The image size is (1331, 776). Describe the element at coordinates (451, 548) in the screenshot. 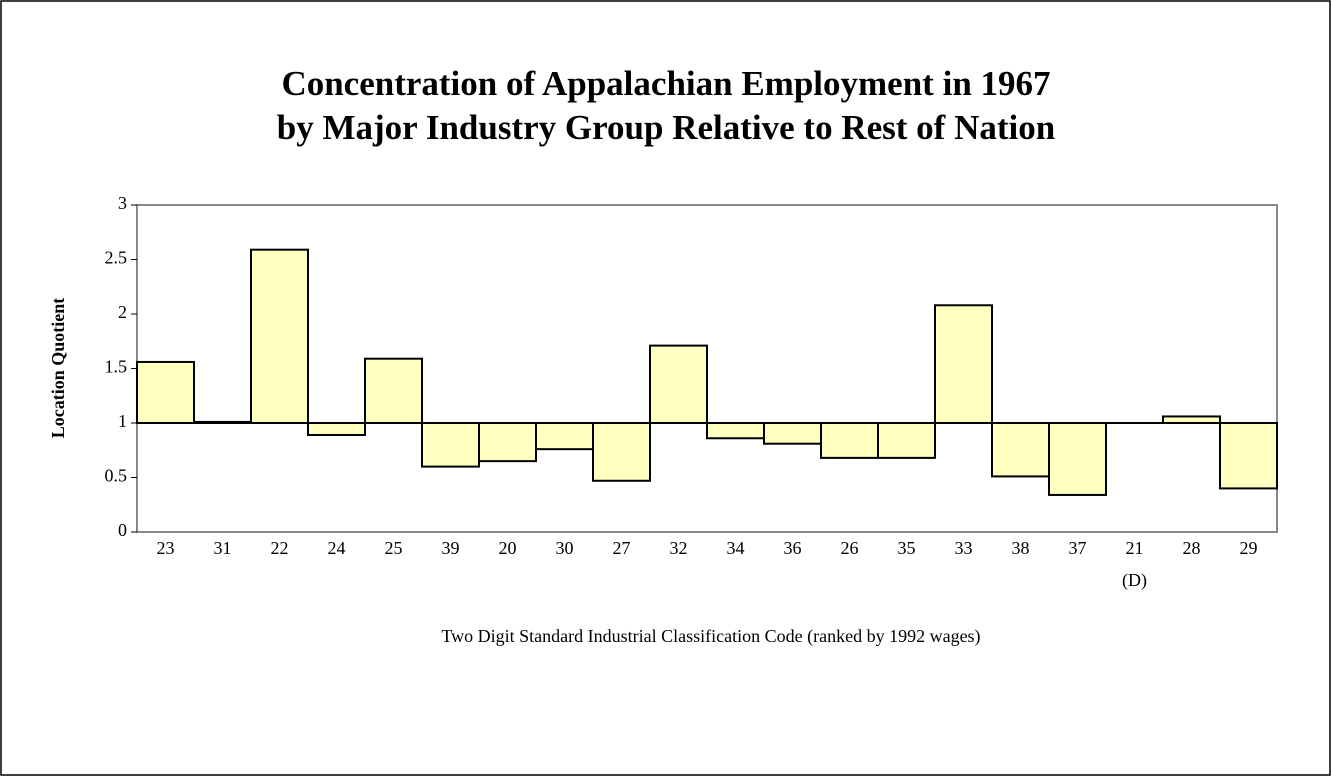

I see `x-tick-label: 39` at that location.